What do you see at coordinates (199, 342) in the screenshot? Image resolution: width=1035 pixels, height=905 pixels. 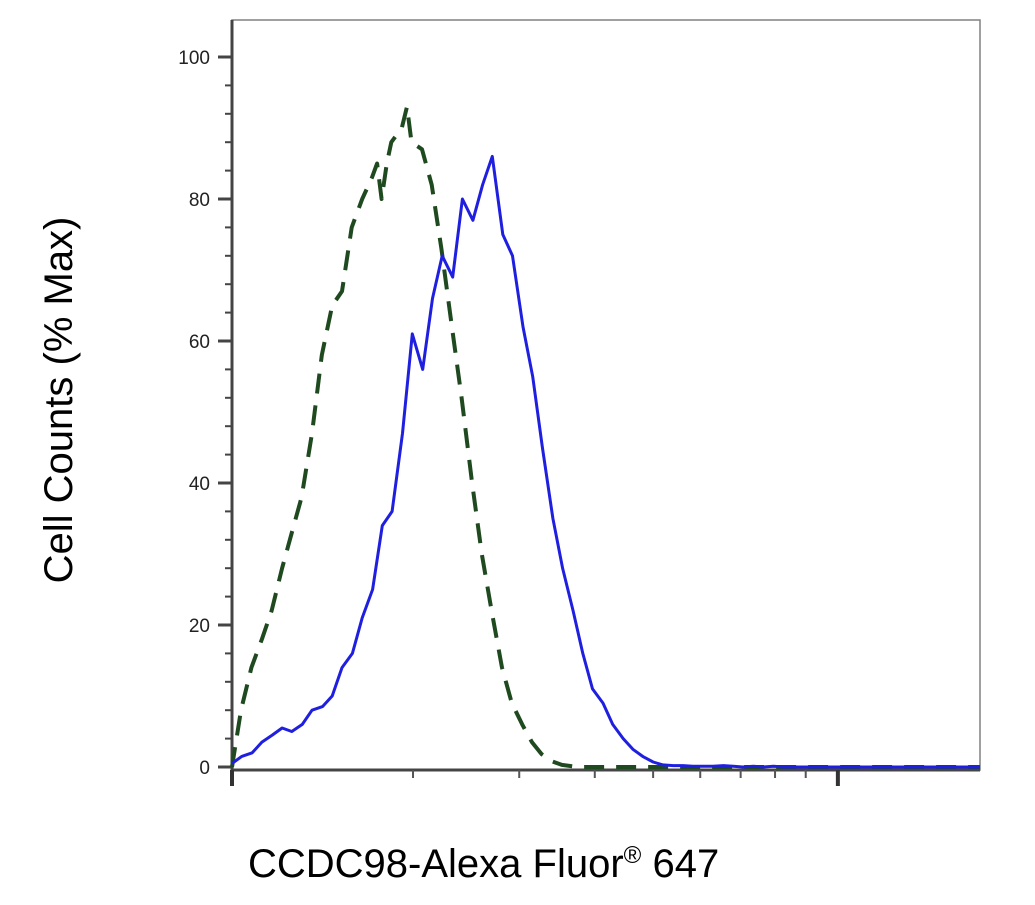 I see `y-tick-label: 60` at bounding box center [199, 342].